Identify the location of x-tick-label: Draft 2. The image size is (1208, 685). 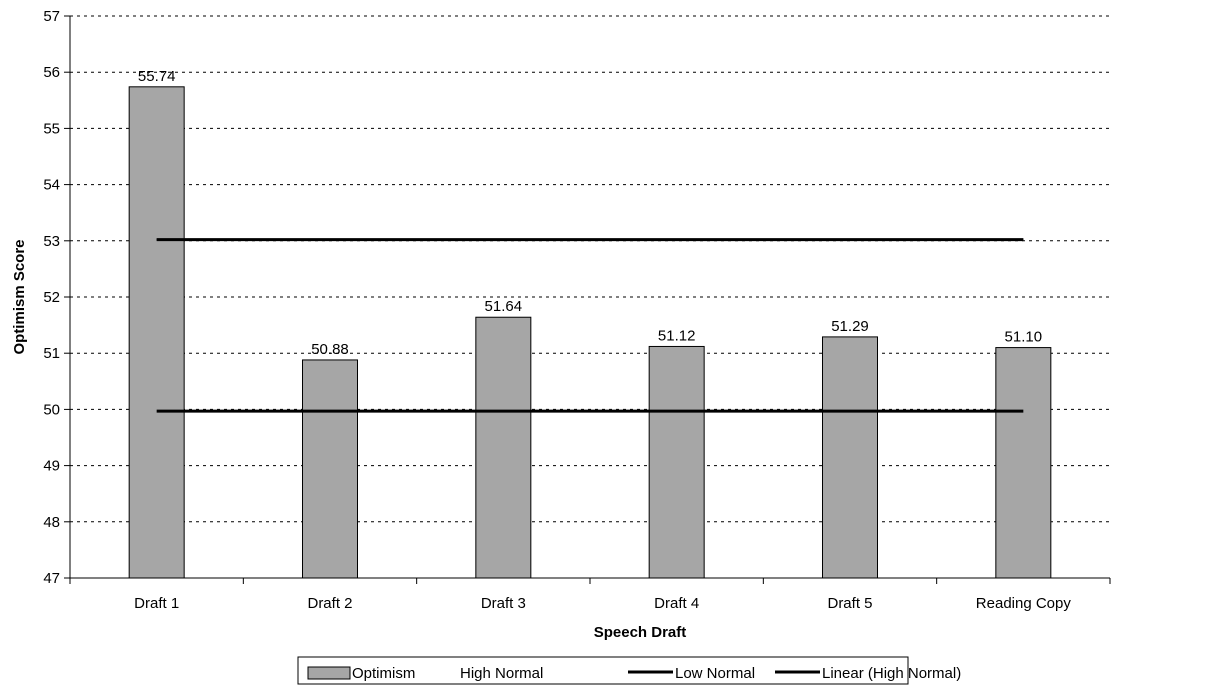
(329, 603).